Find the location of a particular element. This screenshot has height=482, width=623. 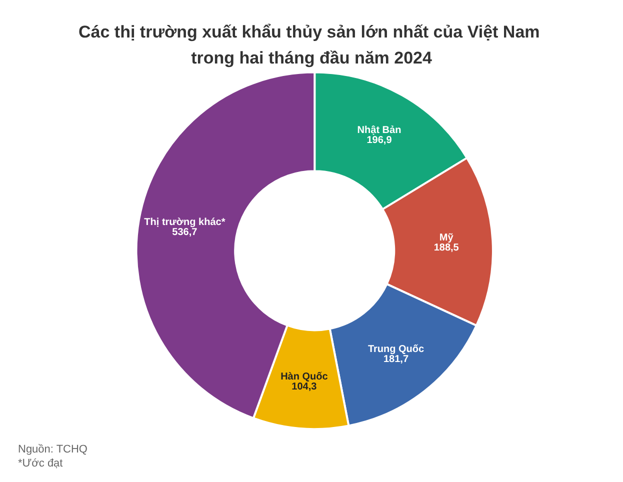

data-label: 104,3 is located at coordinates (305, 387).